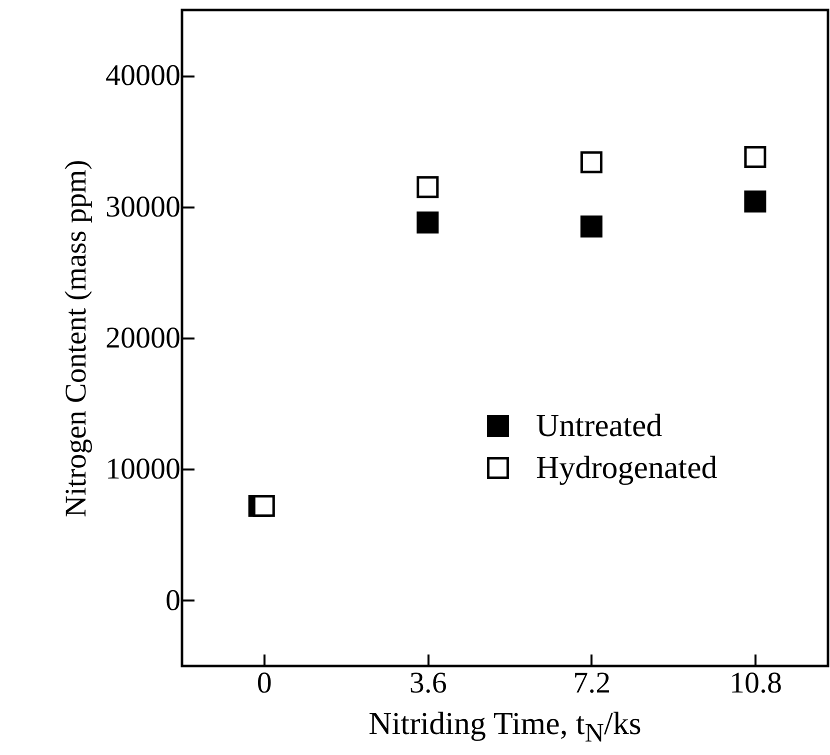 The image size is (830, 755). What do you see at coordinates (428, 683) in the screenshot?
I see `x-tick-label: 3.6` at bounding box center [428, 683].